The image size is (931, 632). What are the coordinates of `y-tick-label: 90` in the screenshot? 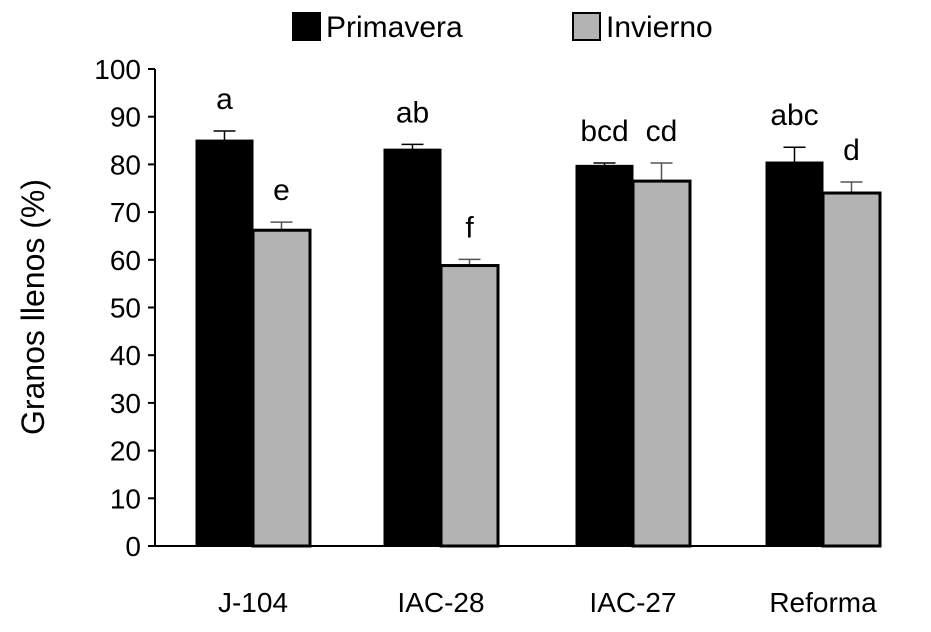 It's located at (125, 117).